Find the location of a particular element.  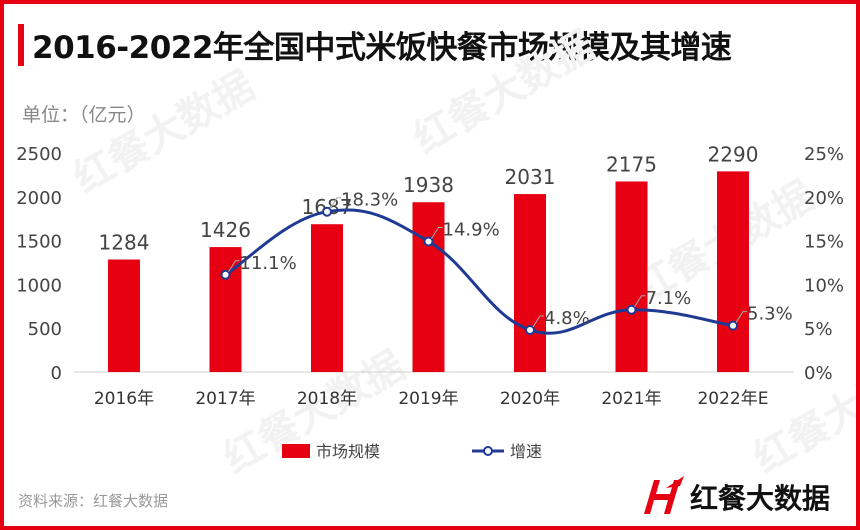

brand-logo: 红餐大数据 is located at coordinates (737, 495).